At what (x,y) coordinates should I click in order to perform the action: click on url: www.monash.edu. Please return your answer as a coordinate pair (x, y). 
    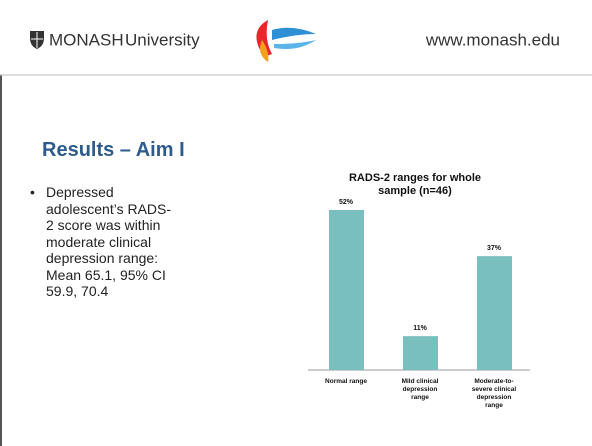
    Looking at the image, I should click on (492, 39).